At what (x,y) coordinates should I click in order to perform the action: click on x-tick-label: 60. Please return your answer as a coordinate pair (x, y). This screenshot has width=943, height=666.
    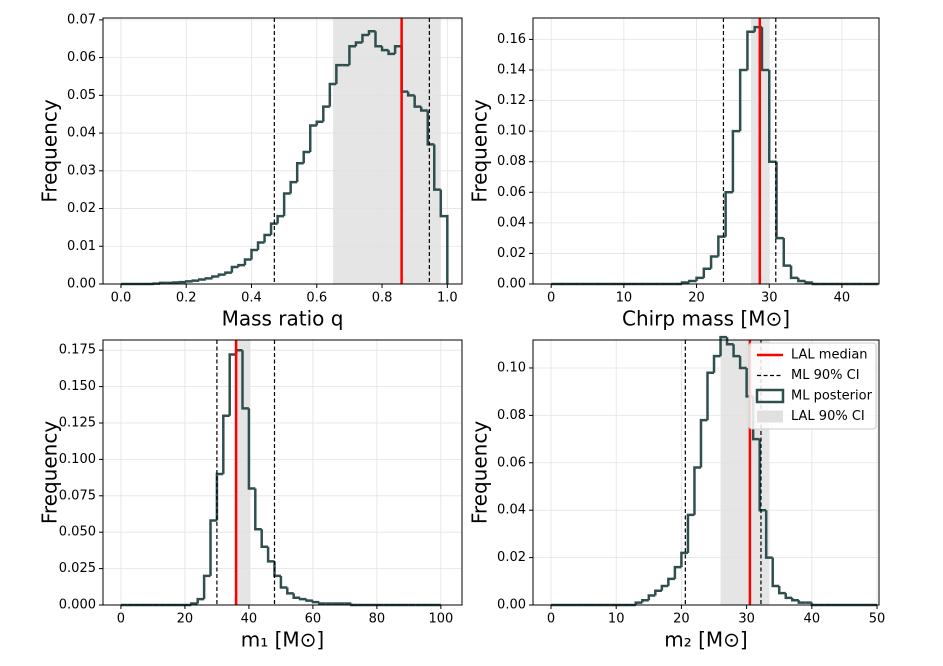
    Looking at the image, I should click on (313, 619).